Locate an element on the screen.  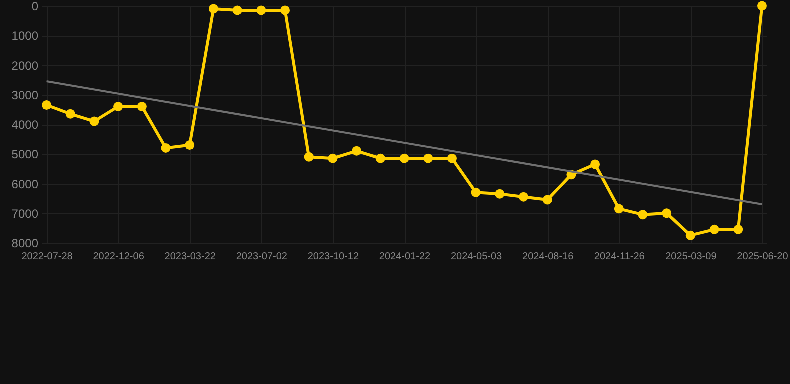
x-tick-label: 2023-03-22 is located at coordinates (190, 257).